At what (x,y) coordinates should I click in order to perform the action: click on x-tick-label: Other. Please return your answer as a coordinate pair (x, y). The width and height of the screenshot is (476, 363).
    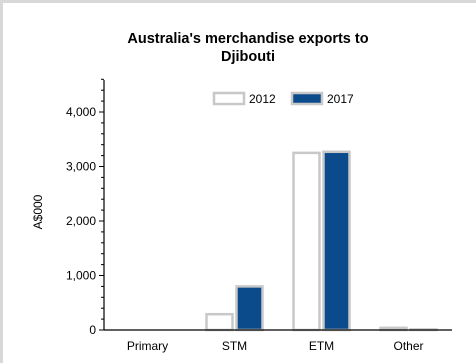
    Looking at the image, I should click on (408, 346).